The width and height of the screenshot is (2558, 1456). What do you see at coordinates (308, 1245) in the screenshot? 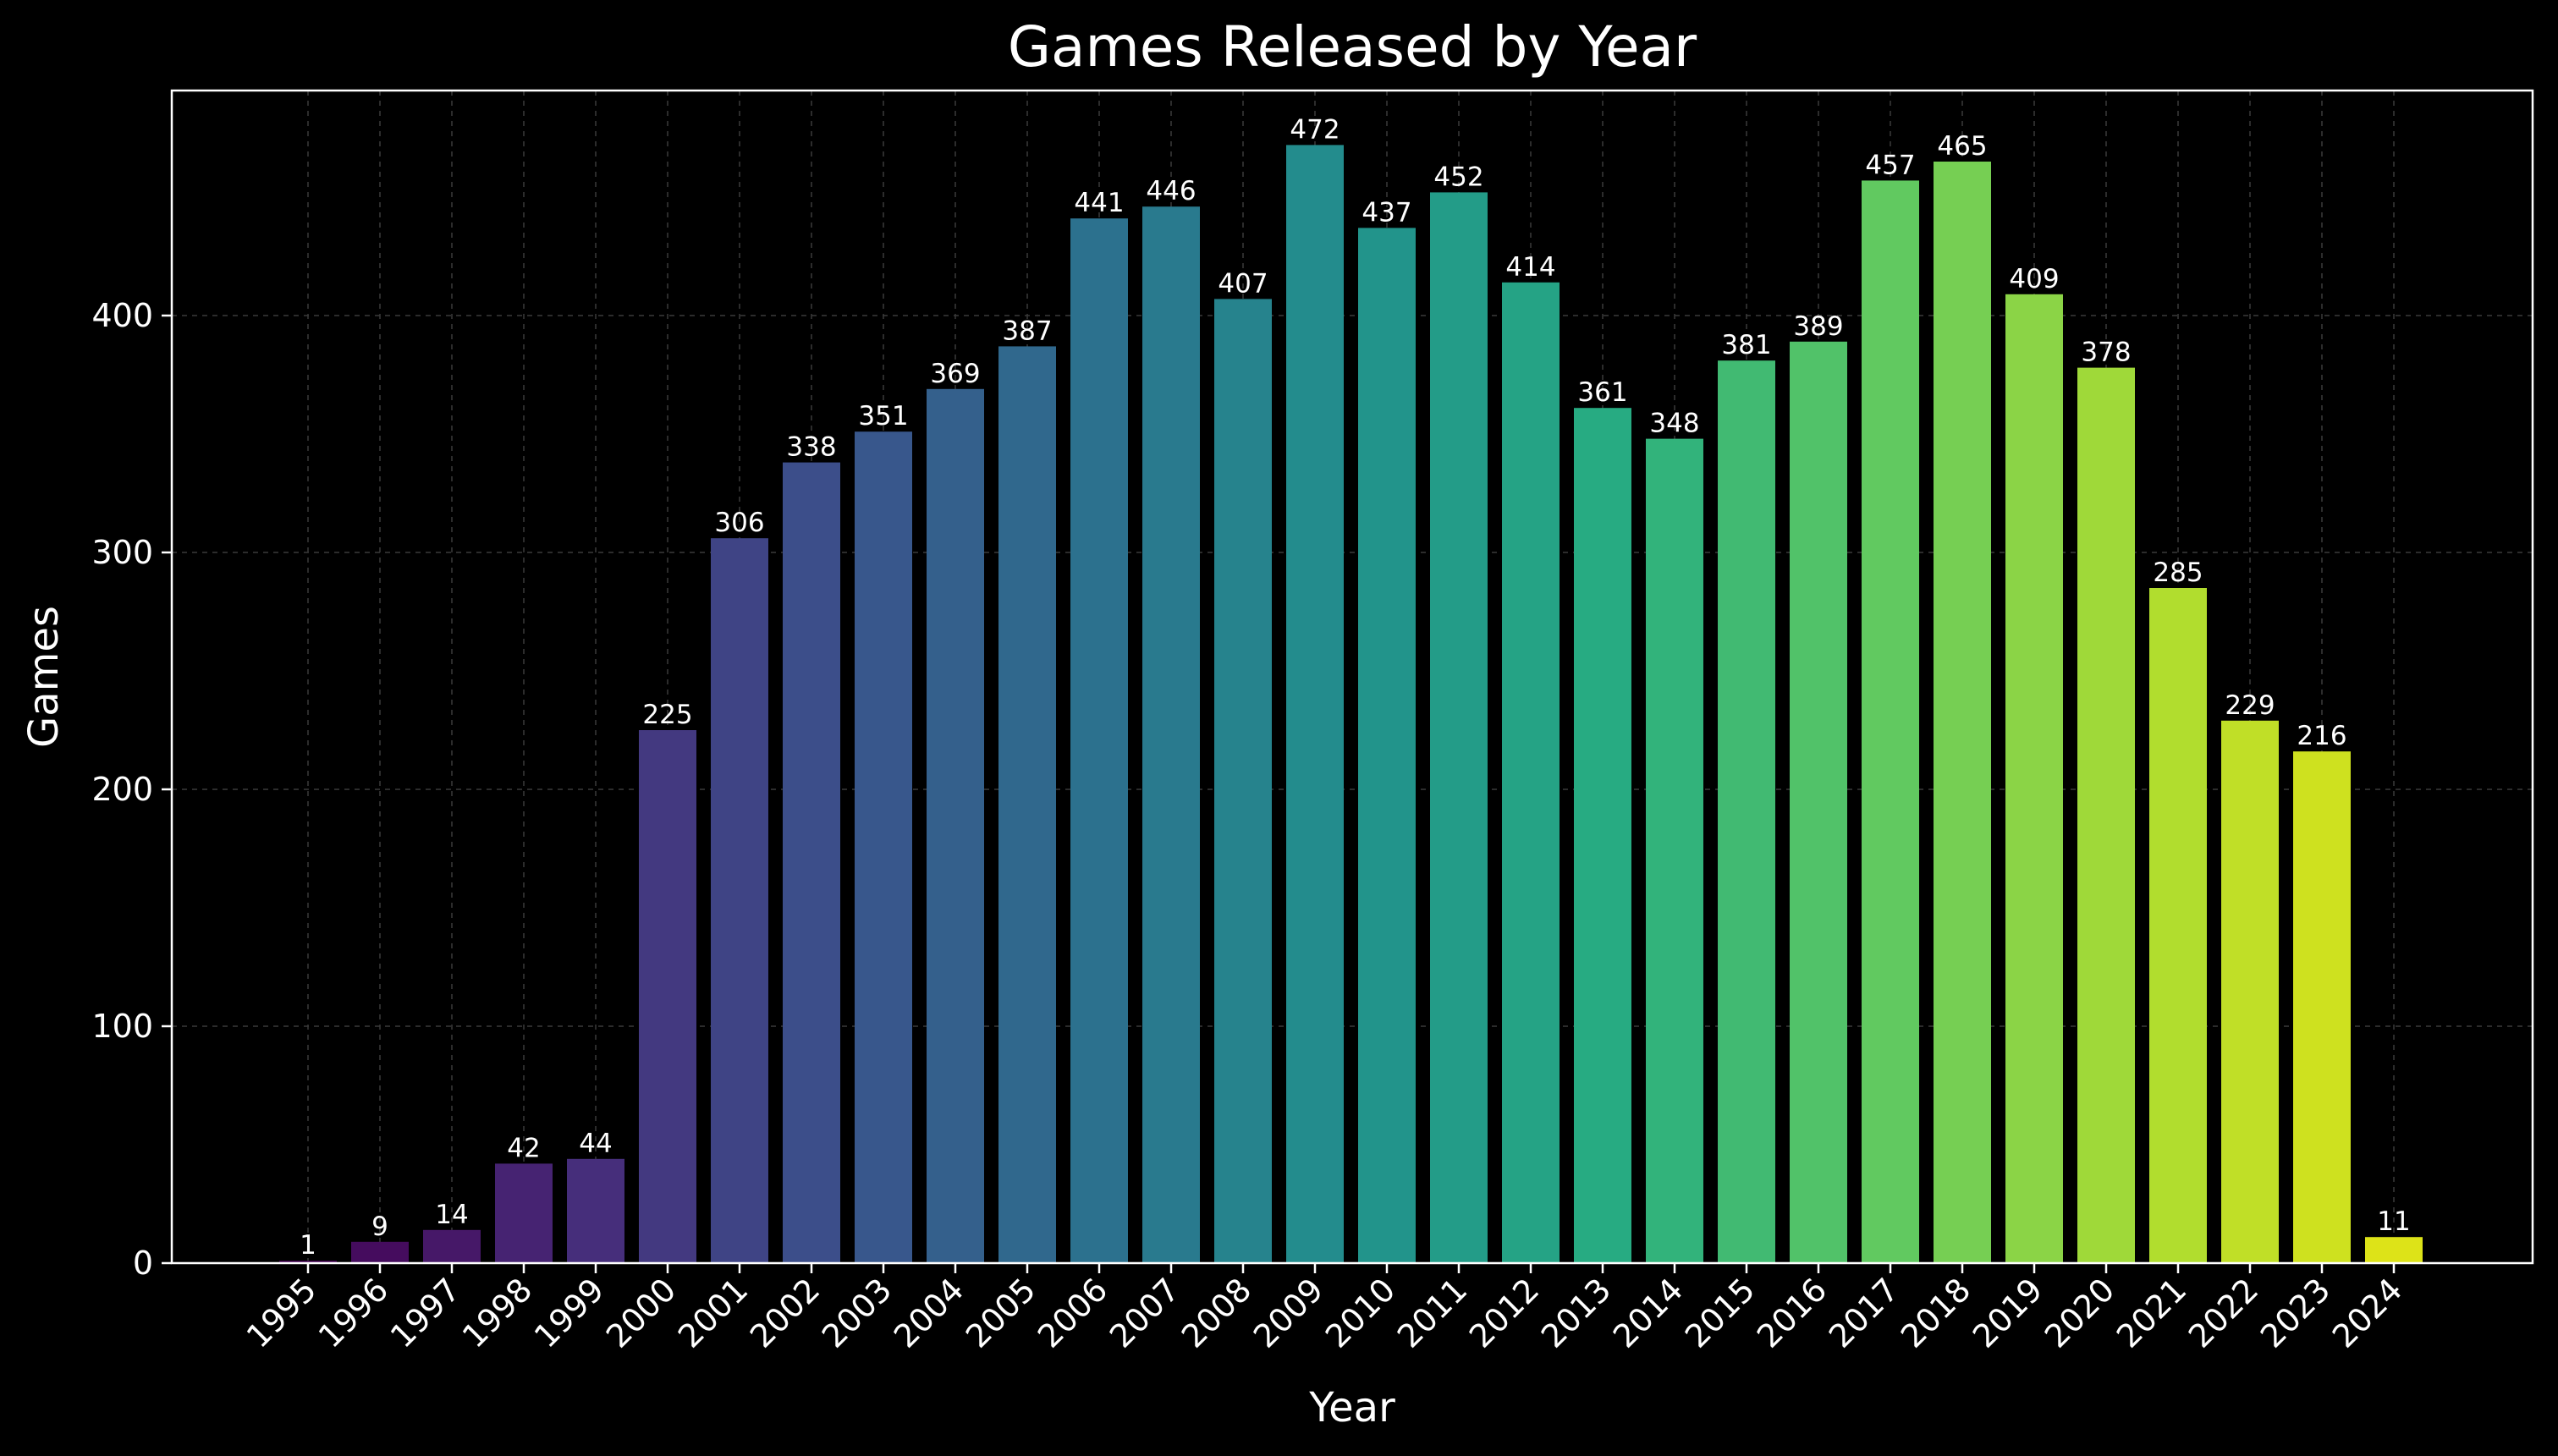
I see `bar-value-label: 1` at bounding box center [308, 1245].